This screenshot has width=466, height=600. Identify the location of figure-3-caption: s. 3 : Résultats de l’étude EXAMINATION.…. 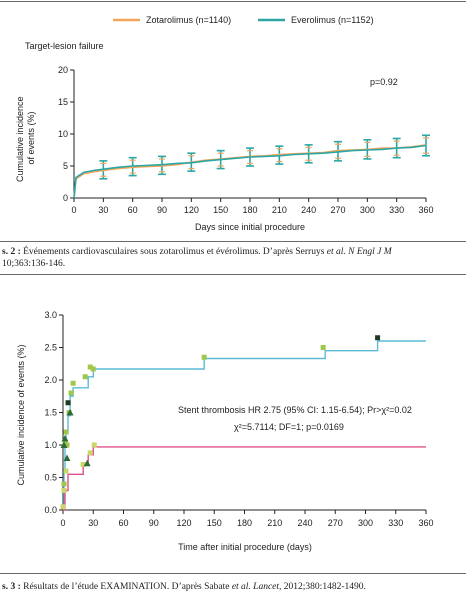
(232, 587).